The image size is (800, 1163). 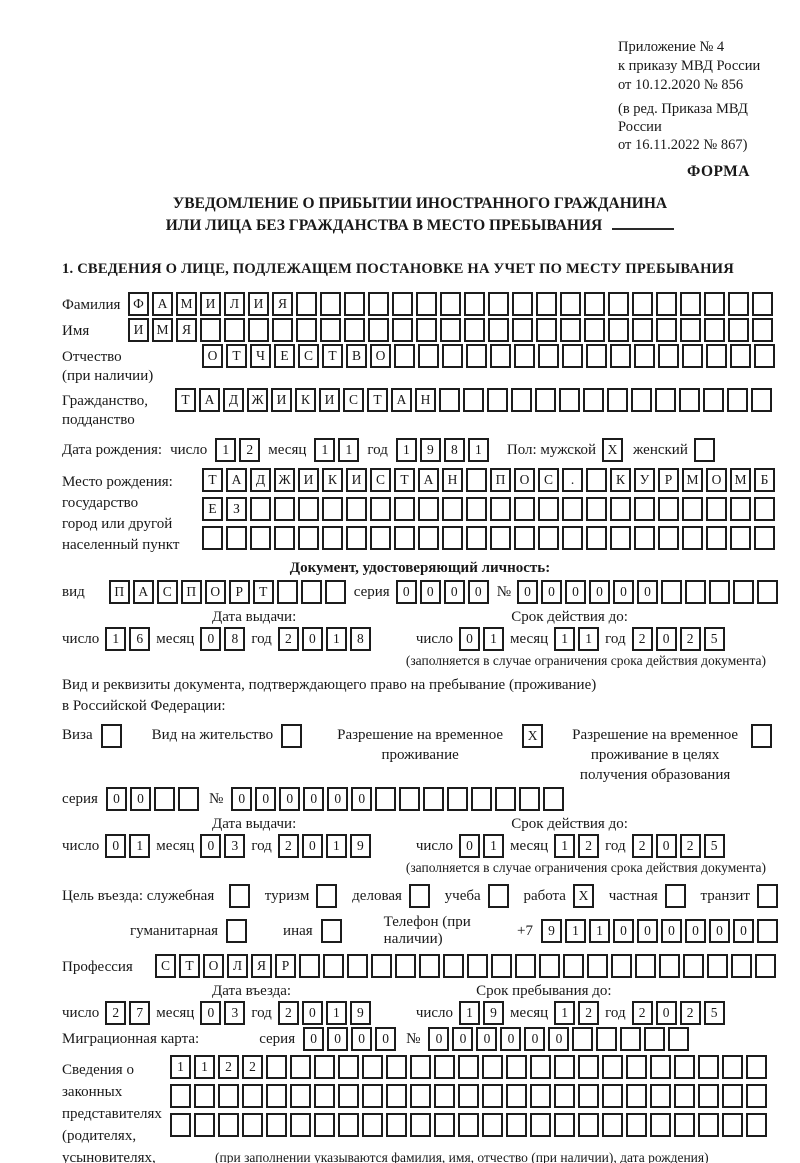 I want to click on form-cell: А, so click(x=236, y=480).